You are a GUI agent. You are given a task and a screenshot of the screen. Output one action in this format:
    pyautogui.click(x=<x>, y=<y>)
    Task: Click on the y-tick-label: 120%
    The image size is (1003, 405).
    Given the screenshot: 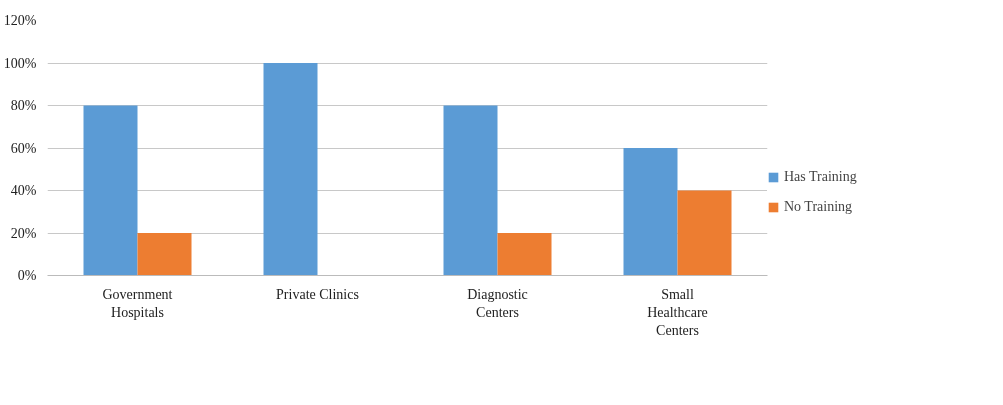 What is the action you would take?
    pyautogui.click(x=20, y=20)
    